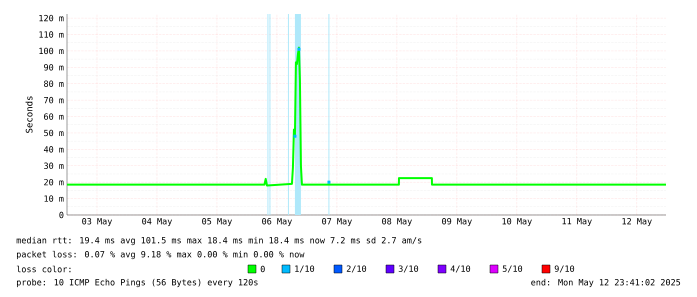 The height and width of the screenshot is (297, 697). Describe the element at coordinates (51, 18) in the screenshot. I see `y-tick-label: 120 m` at that location.